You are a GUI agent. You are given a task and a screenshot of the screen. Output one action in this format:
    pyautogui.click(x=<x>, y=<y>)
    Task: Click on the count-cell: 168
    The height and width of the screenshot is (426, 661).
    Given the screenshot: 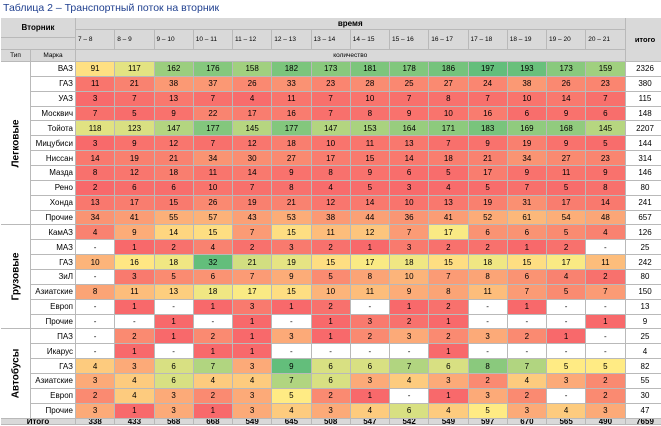 What is the action you would take?
    pyautogui.click(x=567, y=129)
    